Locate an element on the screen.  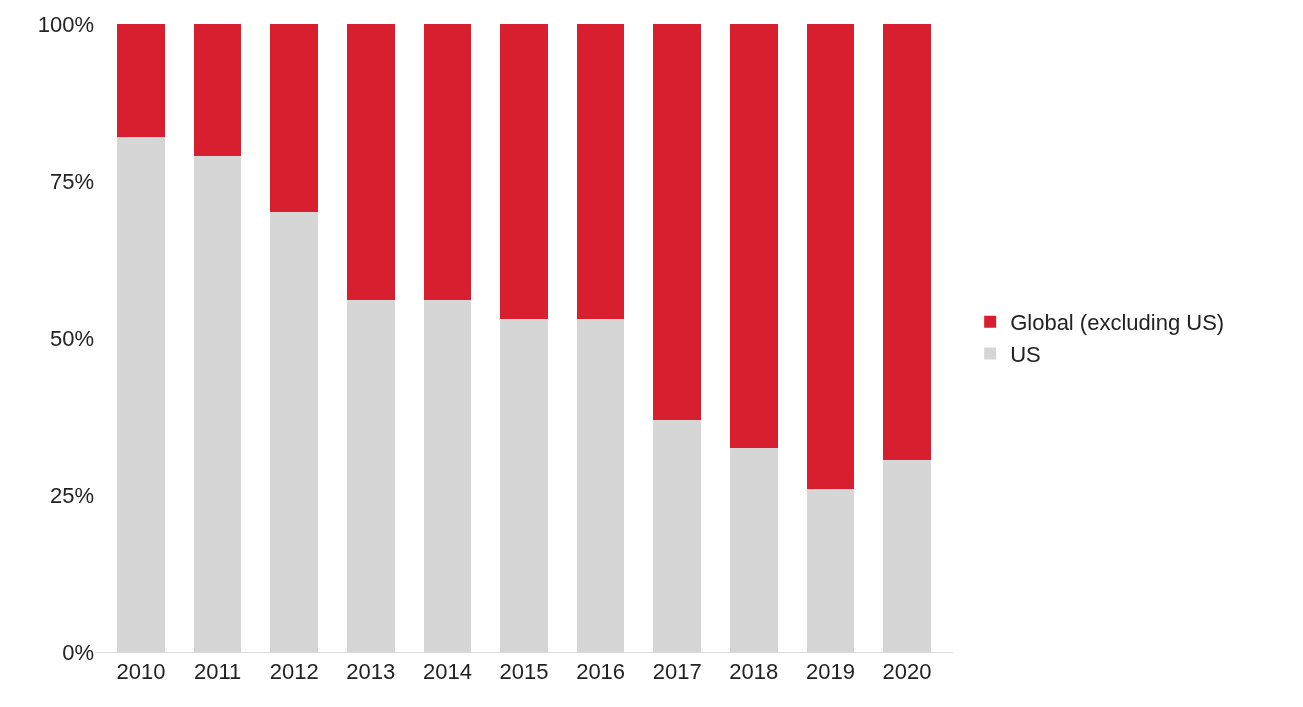
x-tick-label: 2016 is located at coordinates (601, 672).